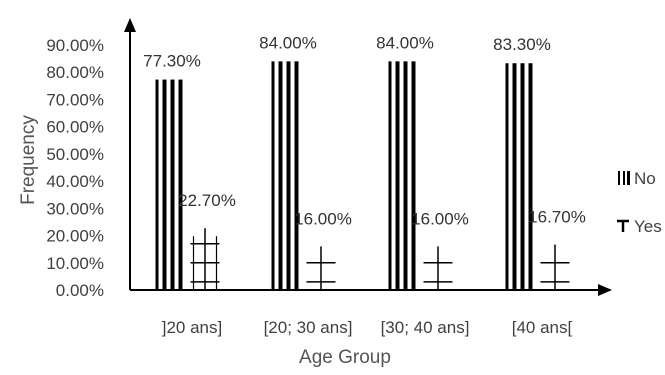 The width and height of the screenshot is (665, 375). I want to click on y-tick-label: 80.00%, so click(75, 72).